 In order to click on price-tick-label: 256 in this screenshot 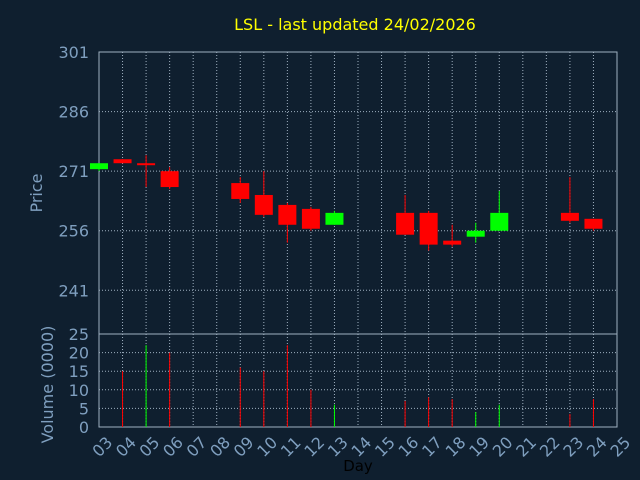, I will do `click(73, 231)`.